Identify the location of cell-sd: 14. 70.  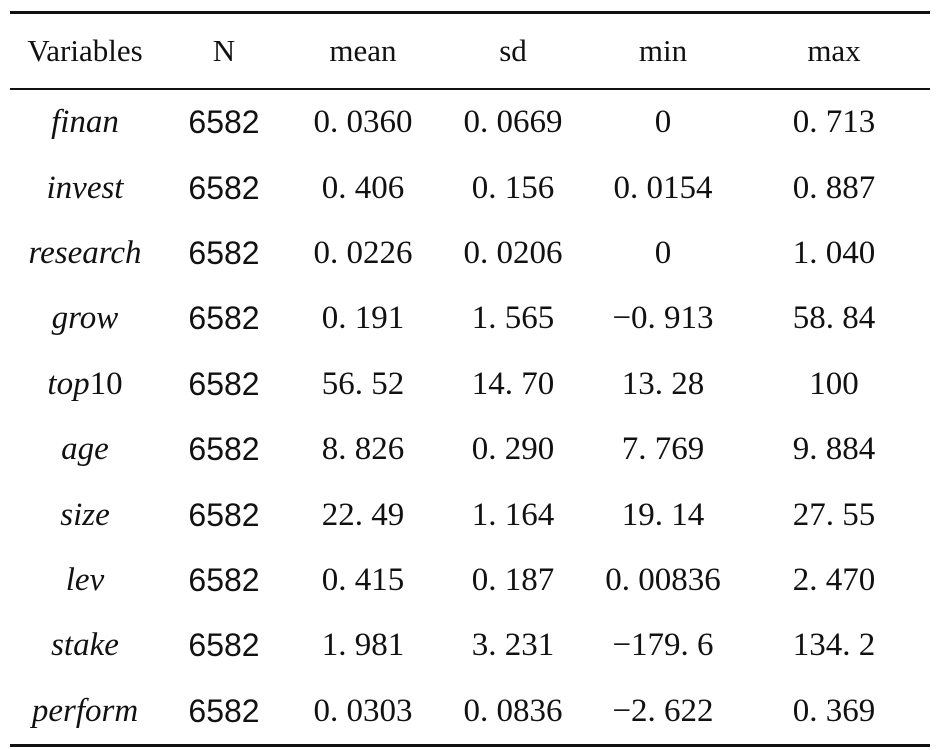
(513, 383).